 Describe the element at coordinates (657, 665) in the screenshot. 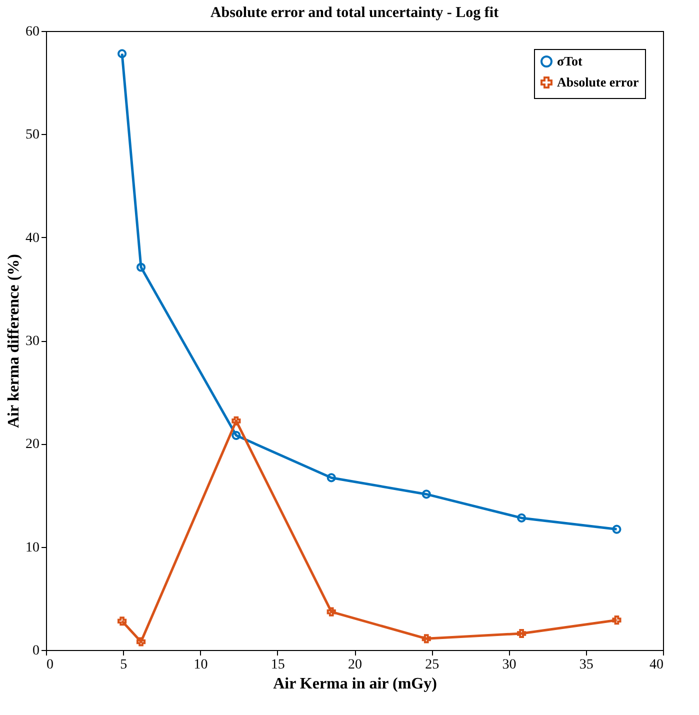

I see `x-tick-label: 40` at that location.